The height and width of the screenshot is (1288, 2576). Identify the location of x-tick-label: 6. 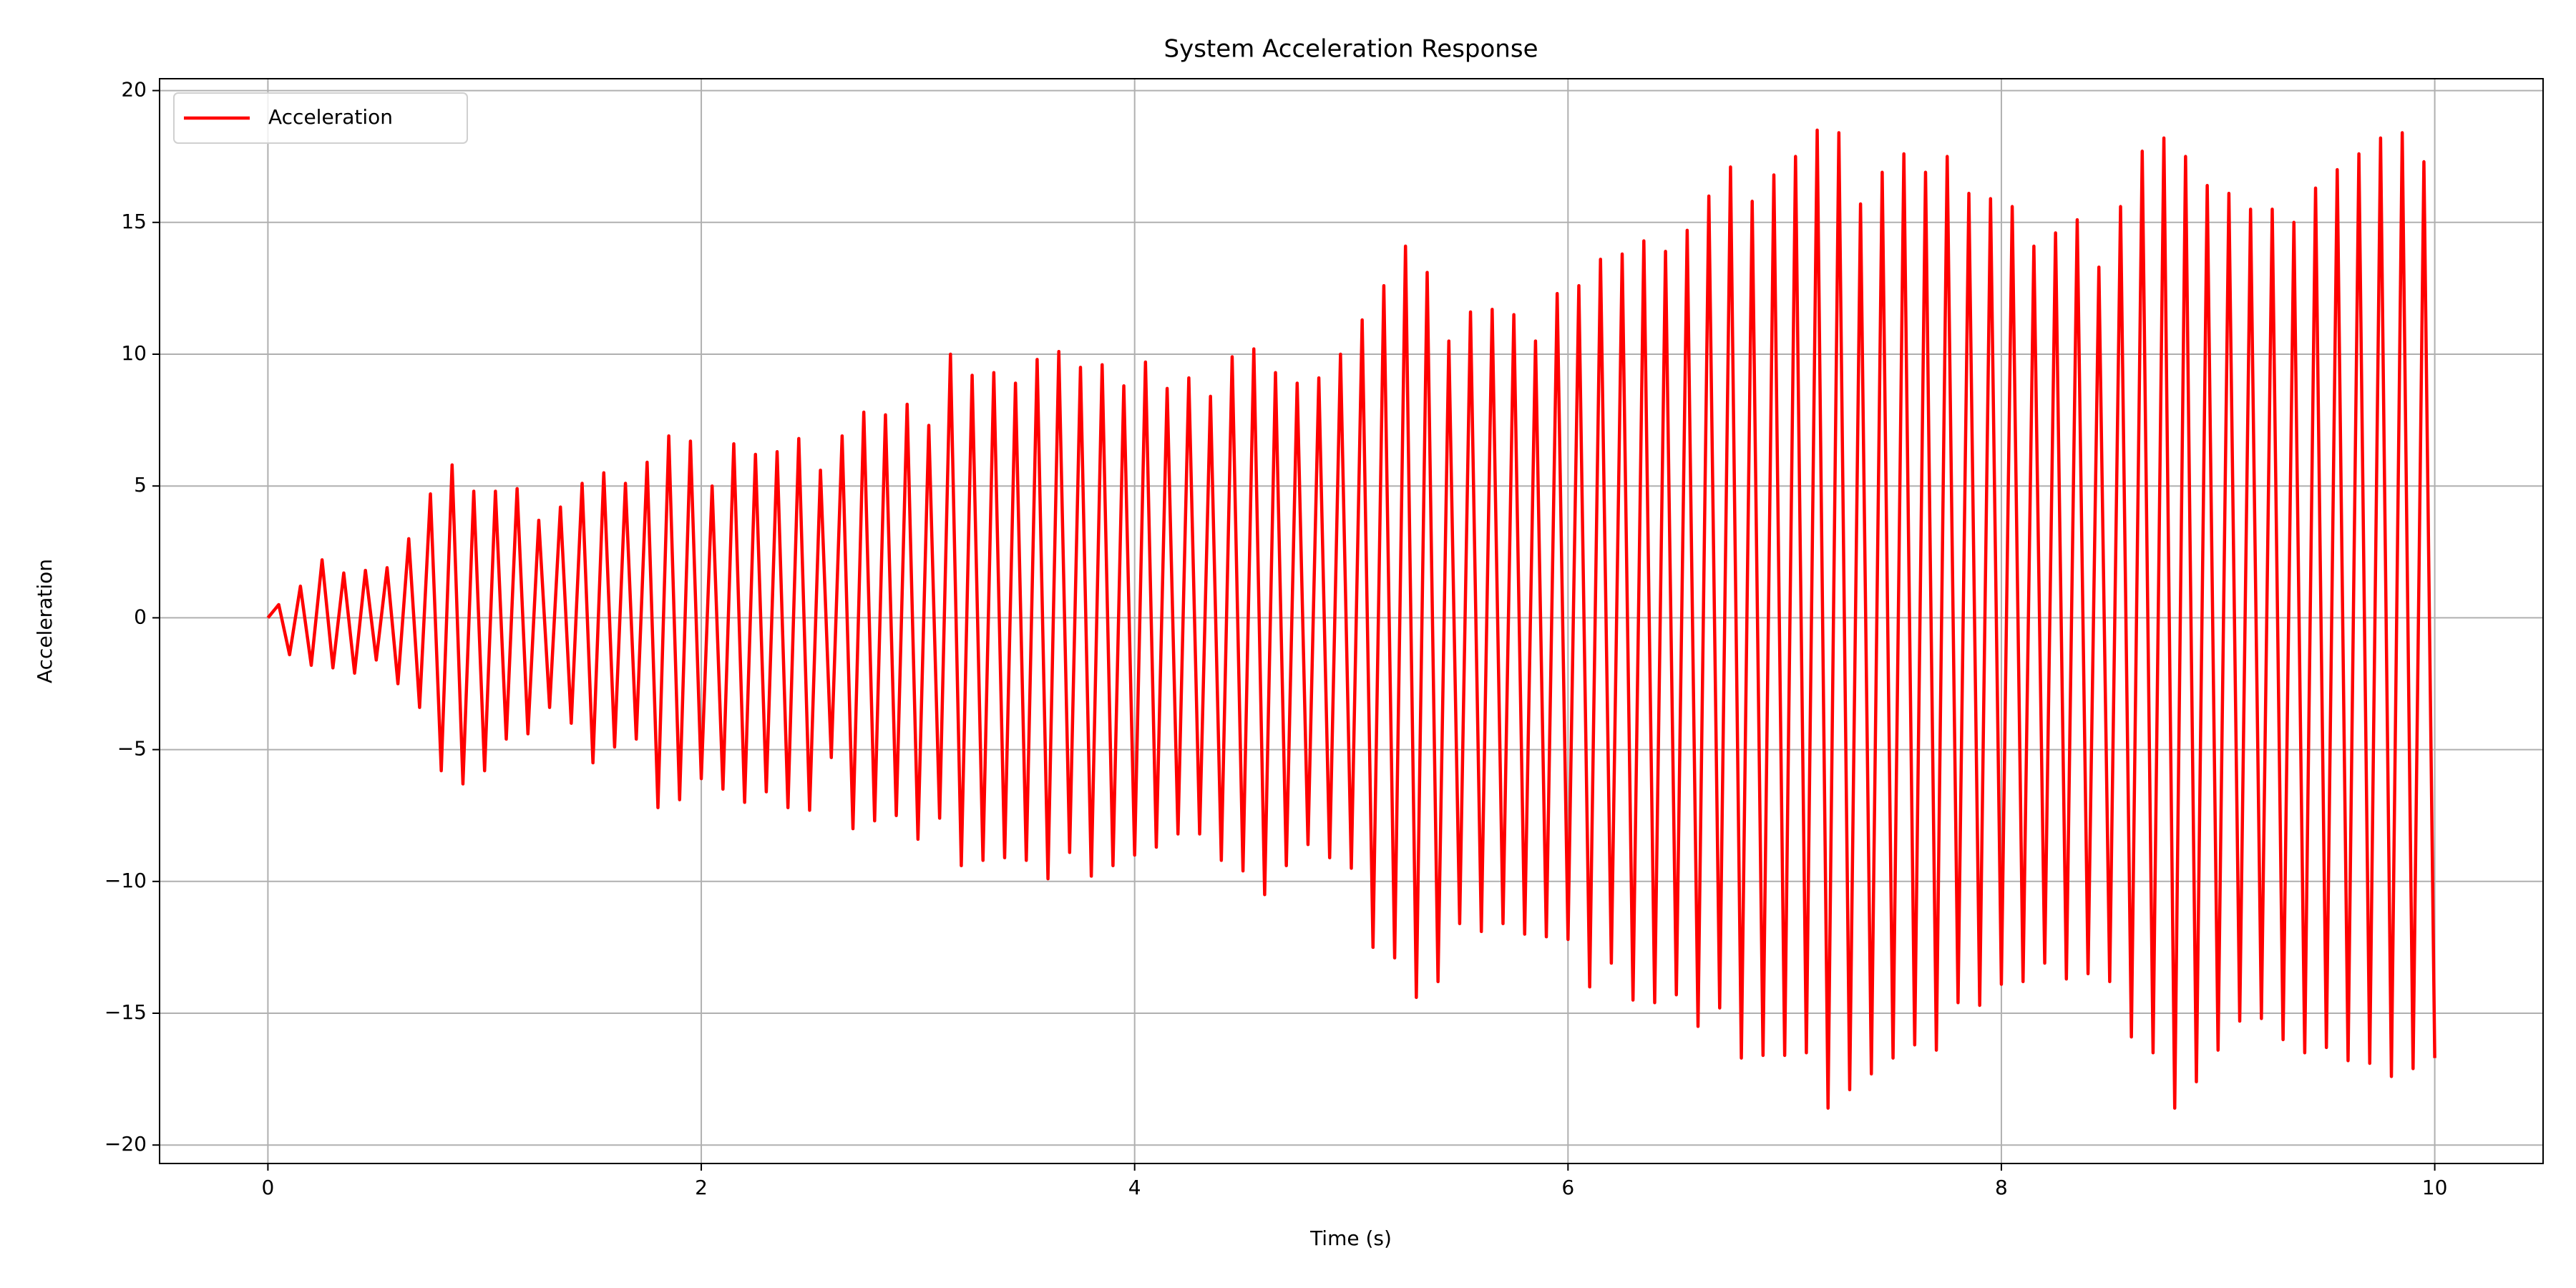
(1567, 1187).